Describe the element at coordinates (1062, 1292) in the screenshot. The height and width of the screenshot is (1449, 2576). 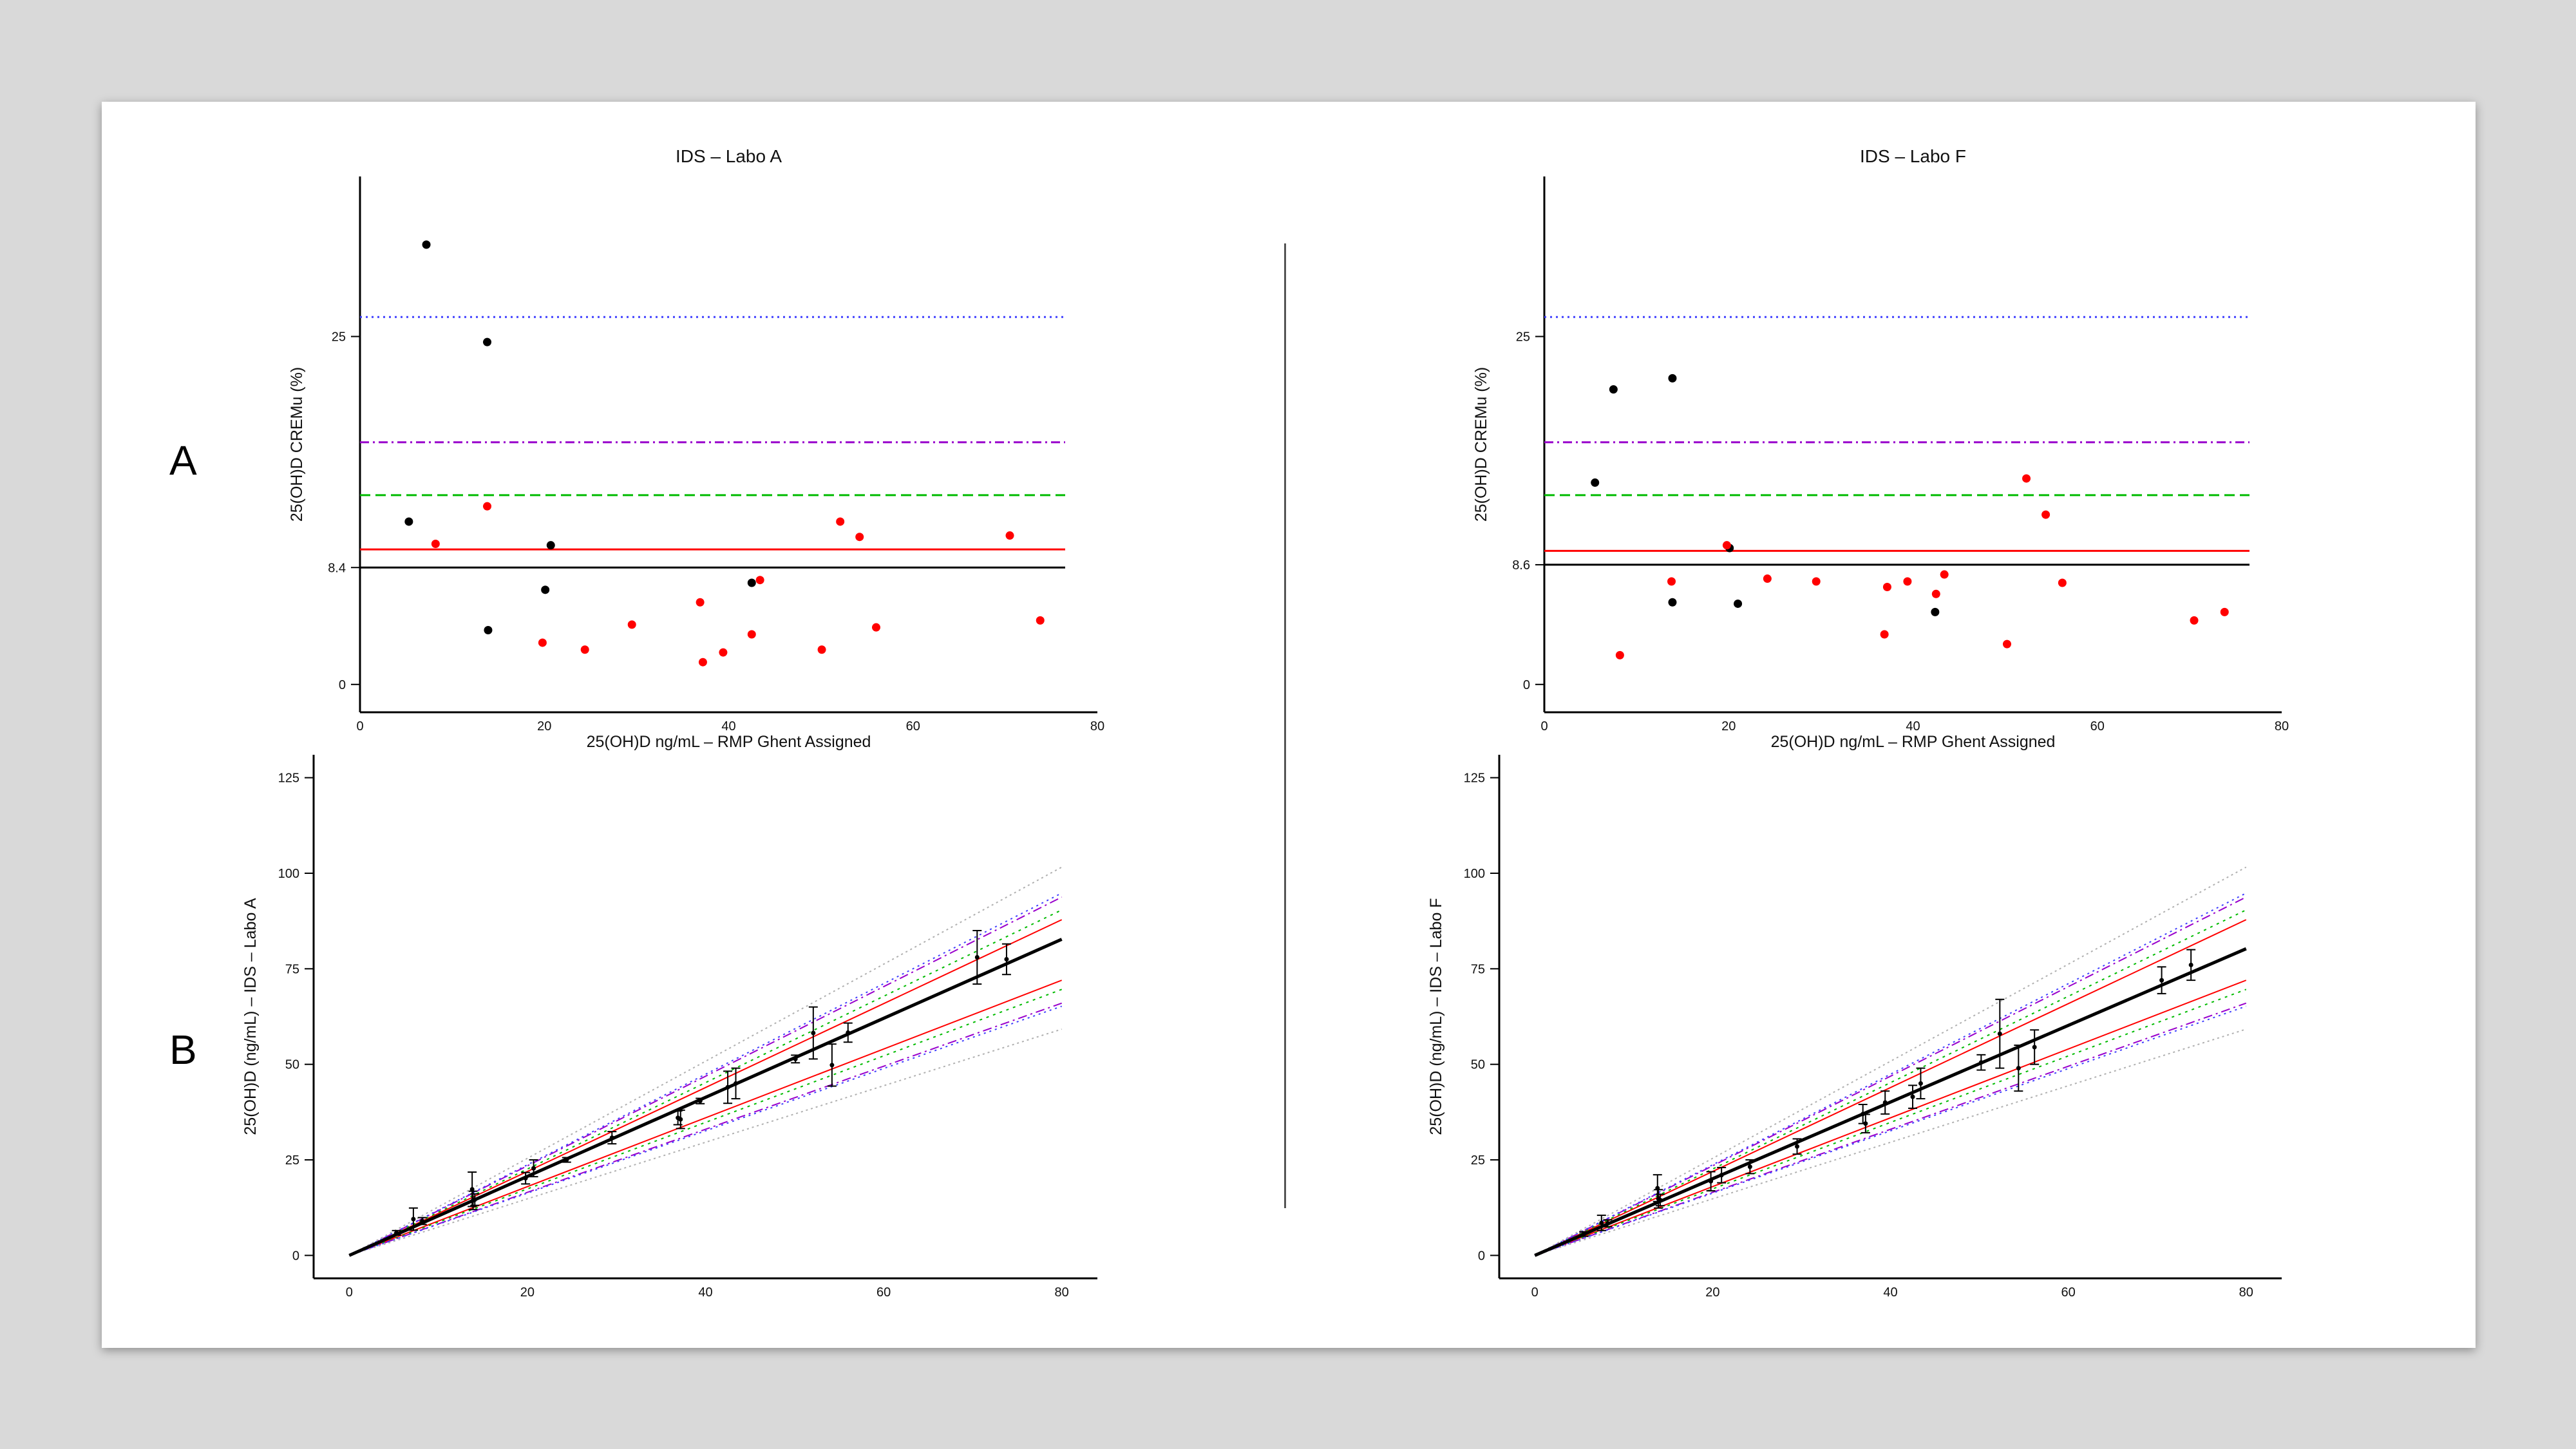
I see `x-tick-label: 80` at that location.